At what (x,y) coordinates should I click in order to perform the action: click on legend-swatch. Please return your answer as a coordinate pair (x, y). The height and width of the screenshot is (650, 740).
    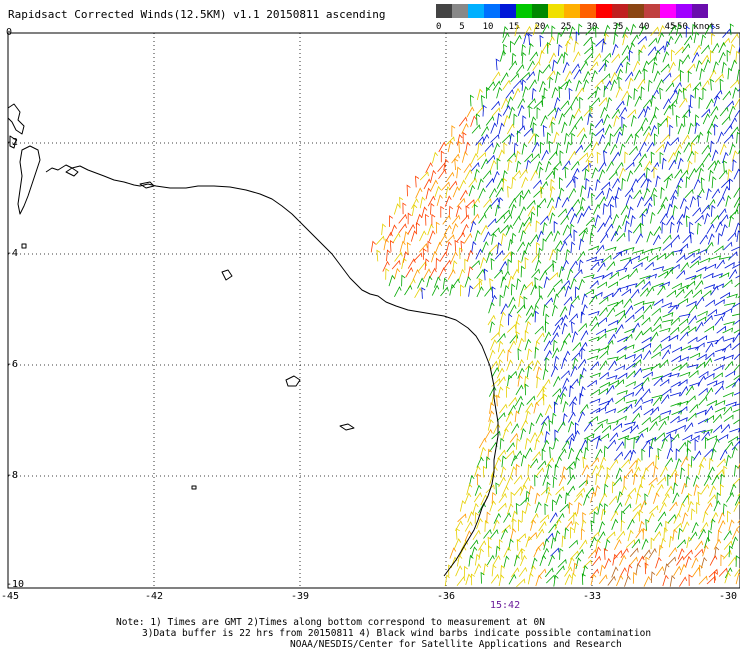
    Looking at the image, I should click on (540, 11).